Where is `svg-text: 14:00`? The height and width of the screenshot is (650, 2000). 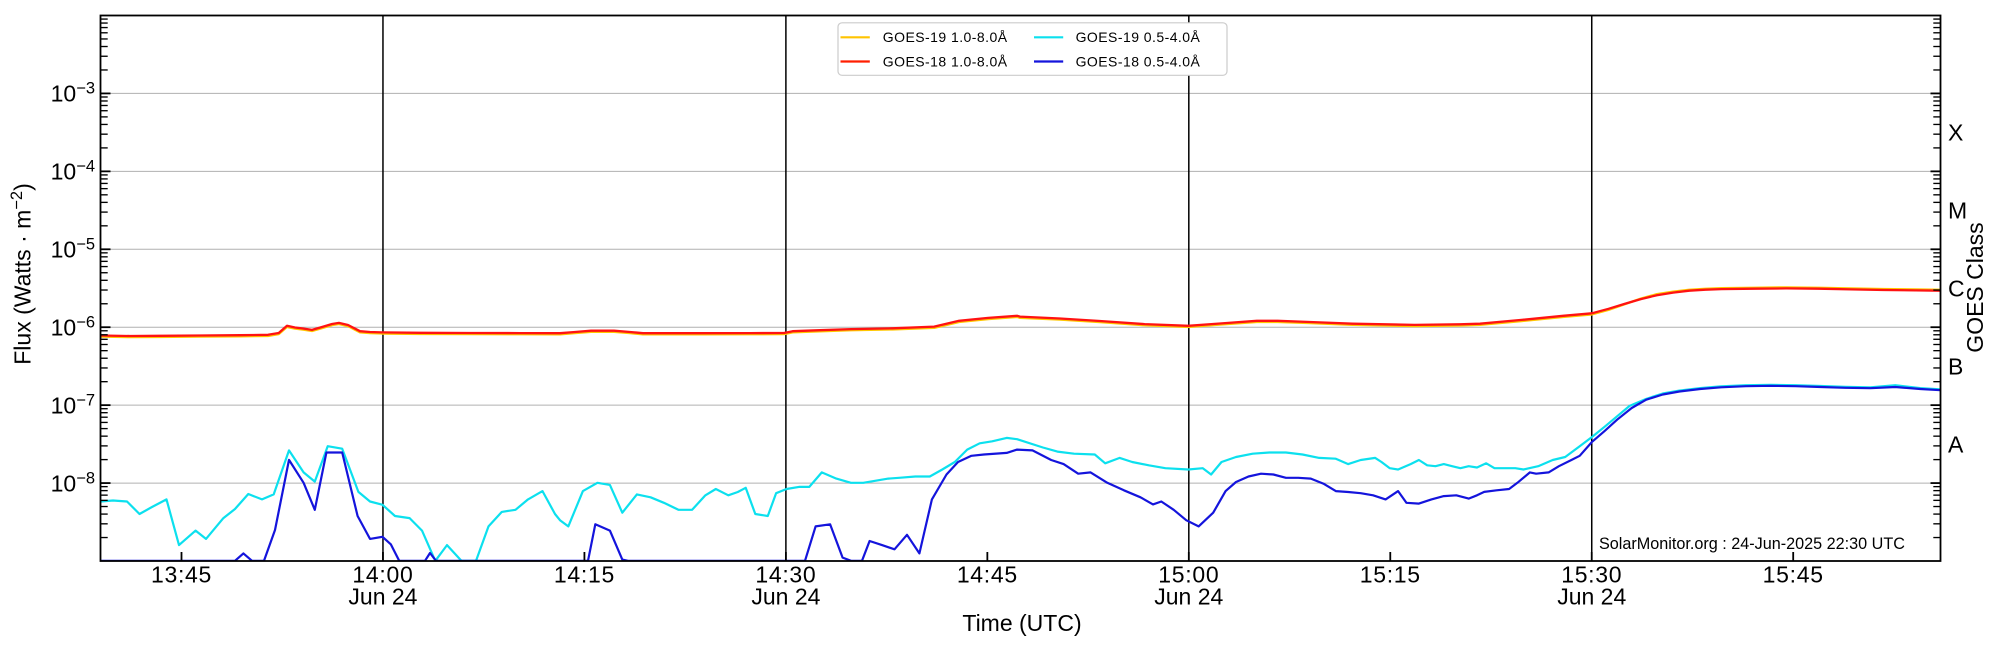 svg-text: 14:00 is located at coordinates (382, 575).